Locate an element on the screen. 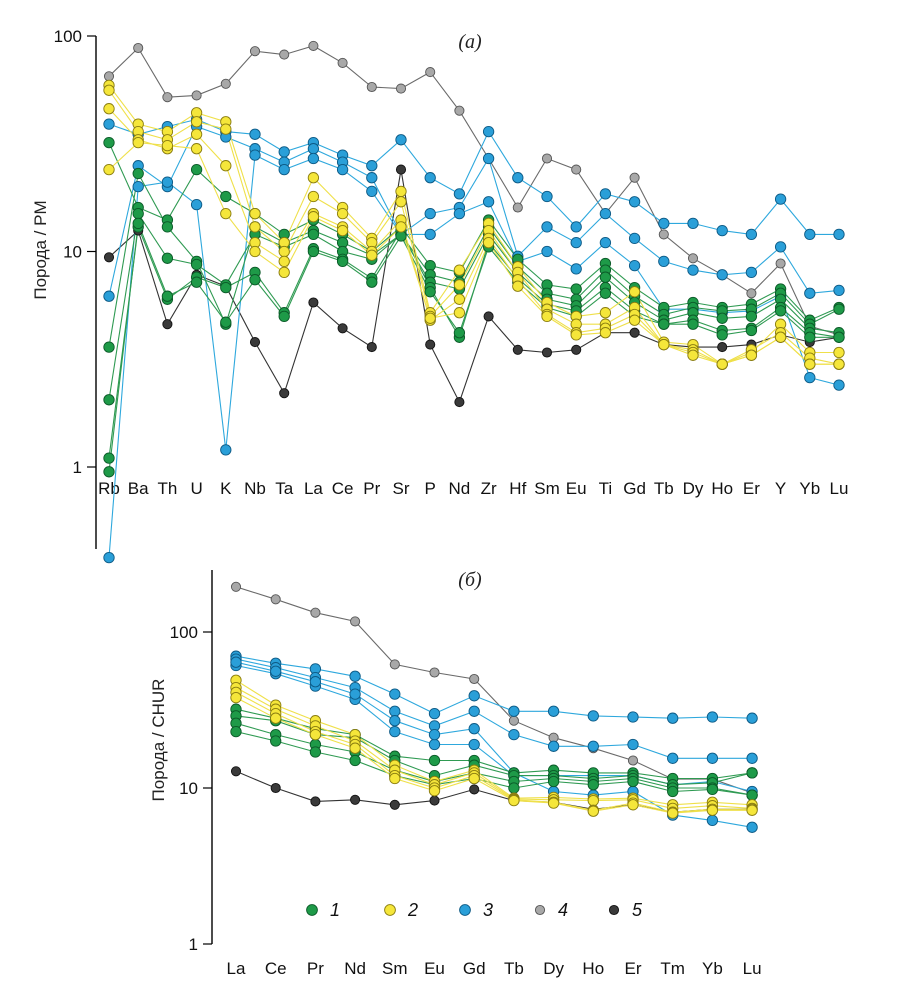 The height and width of the screenshot is (993, 900). panel-a-point-group-2-lu is located at coordinates (839, 364).